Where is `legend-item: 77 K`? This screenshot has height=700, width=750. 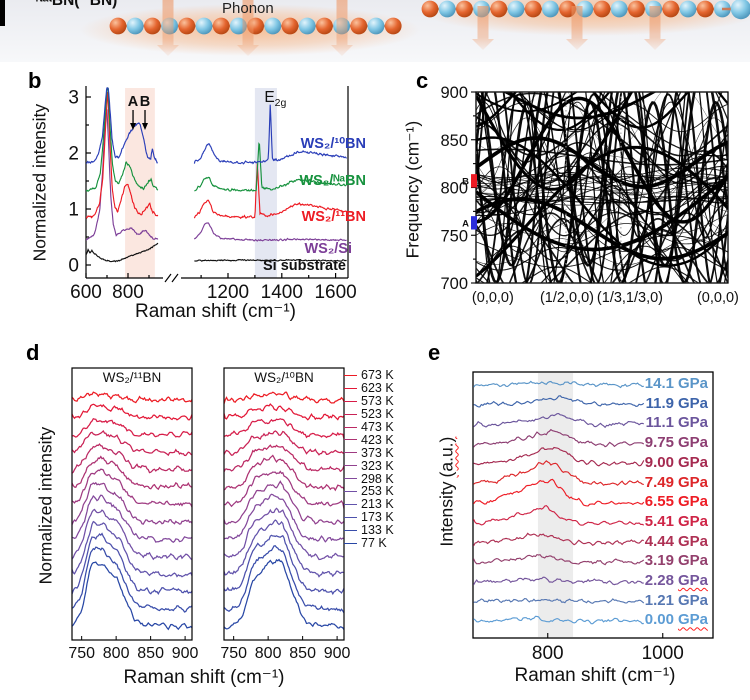 legend-item: 77 K is located at coordinates (369, 543).